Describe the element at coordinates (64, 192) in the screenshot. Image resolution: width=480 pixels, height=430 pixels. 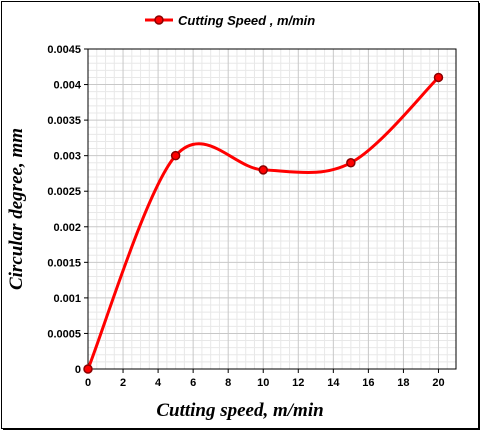
I see `y-tick-label: 0.0025` at that location.